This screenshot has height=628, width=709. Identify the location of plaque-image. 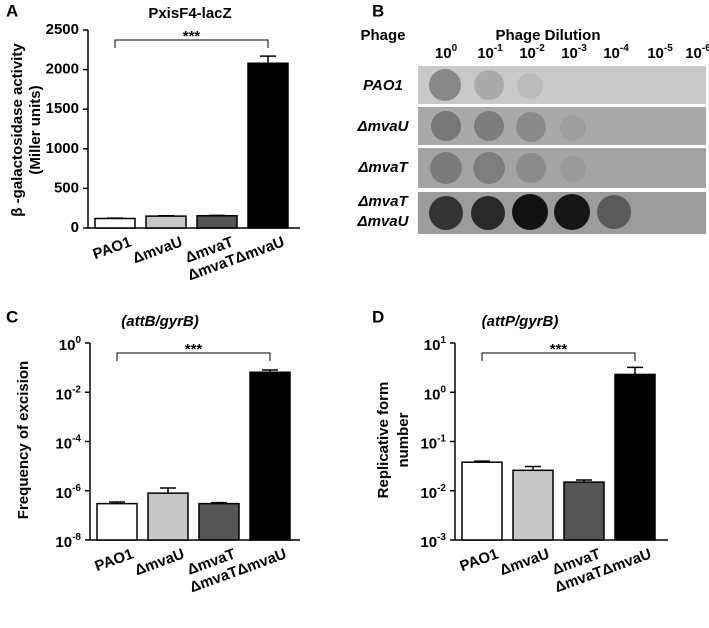
(562, 150).